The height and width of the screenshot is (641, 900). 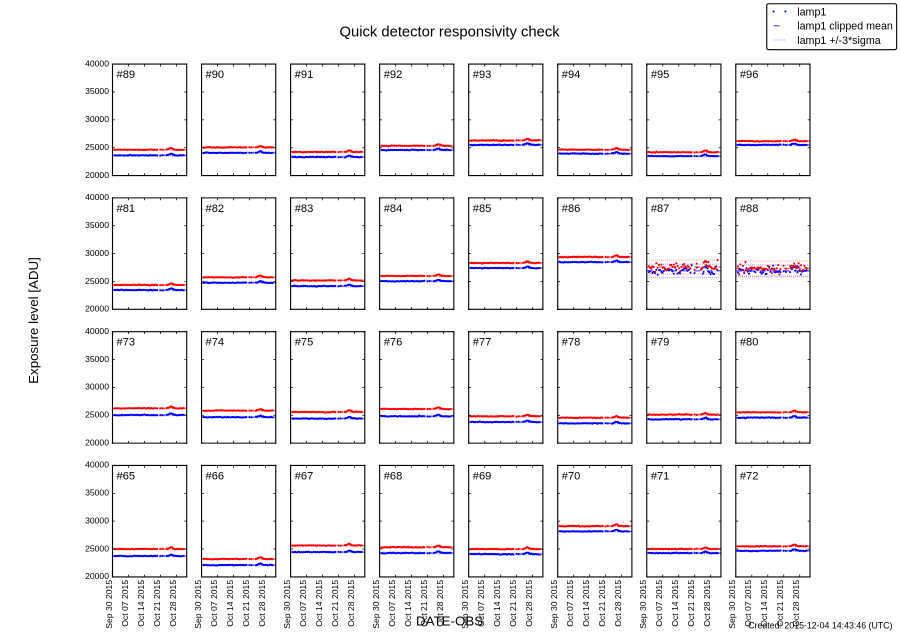 What do you see at coordinates (749, 476) in the screenshot?
I see `svg-text: #72` at bounding box center [749, 476].